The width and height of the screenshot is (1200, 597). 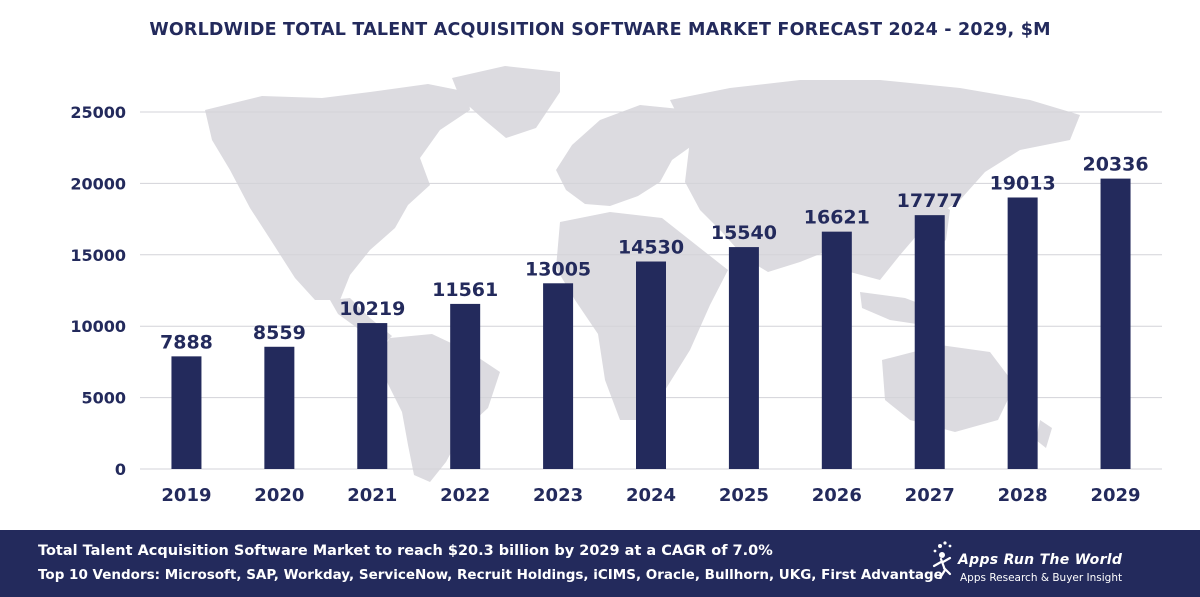 I want to click on x-tick-label: 2025, so click(x=744, y=495).